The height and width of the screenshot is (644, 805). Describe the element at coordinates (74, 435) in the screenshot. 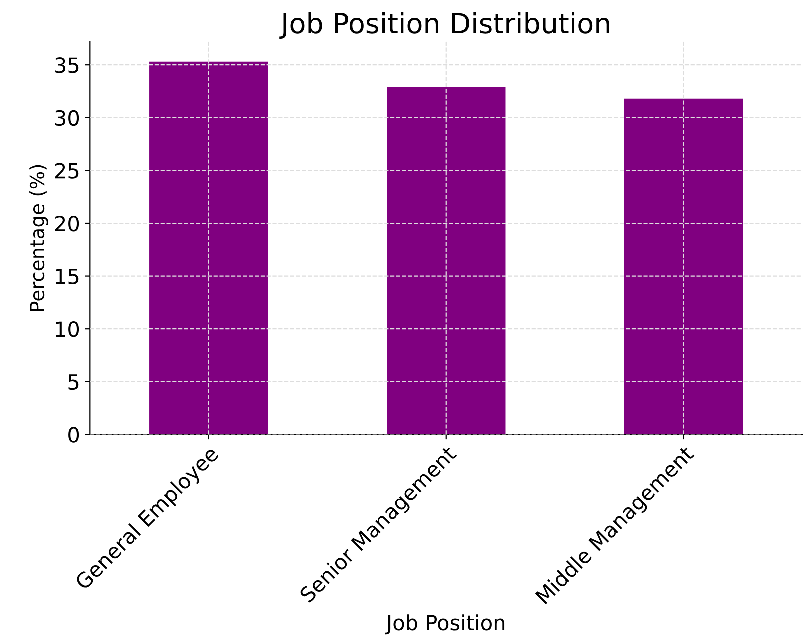

I see `y-tick-label: 0` at that location.